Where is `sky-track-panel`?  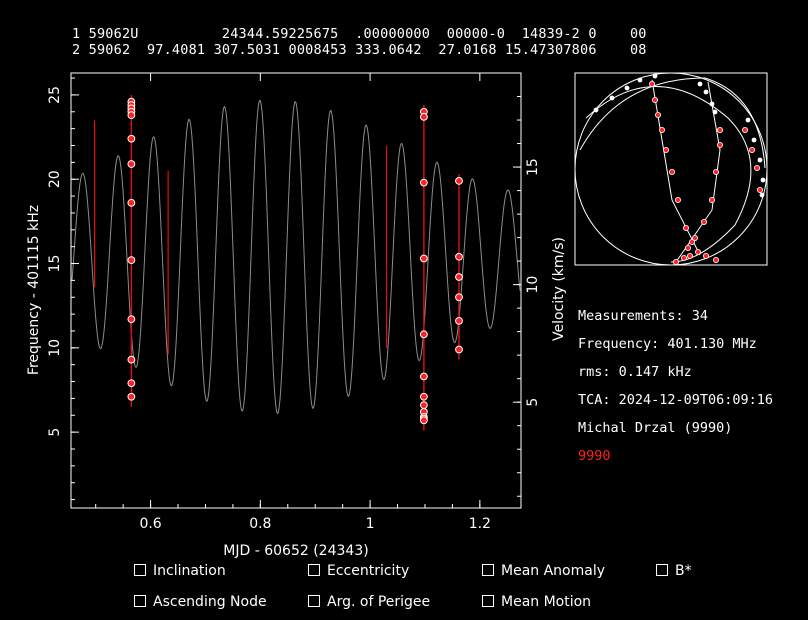 sky-track-panel is located at coordinates (671, 169).